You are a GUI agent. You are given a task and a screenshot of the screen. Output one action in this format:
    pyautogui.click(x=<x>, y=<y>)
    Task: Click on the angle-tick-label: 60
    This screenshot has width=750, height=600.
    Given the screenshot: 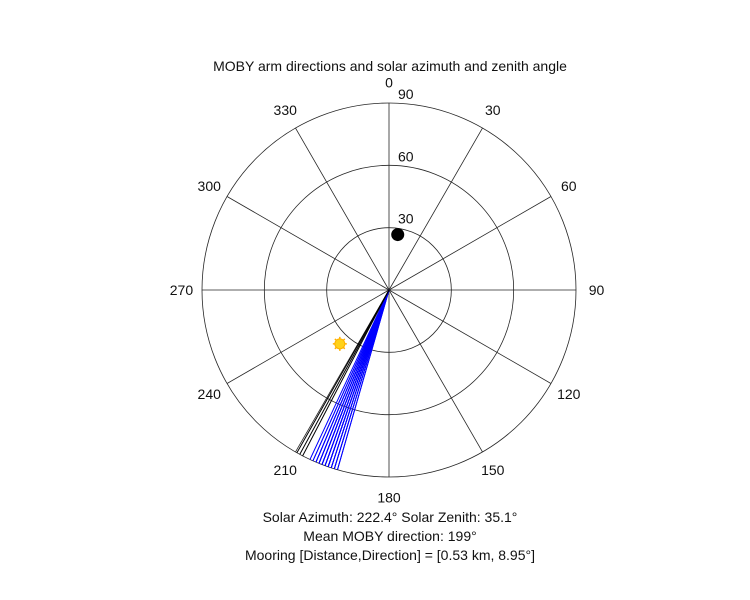 What is the action you would take?
    pyautogui.click(x=569, y=186)
    